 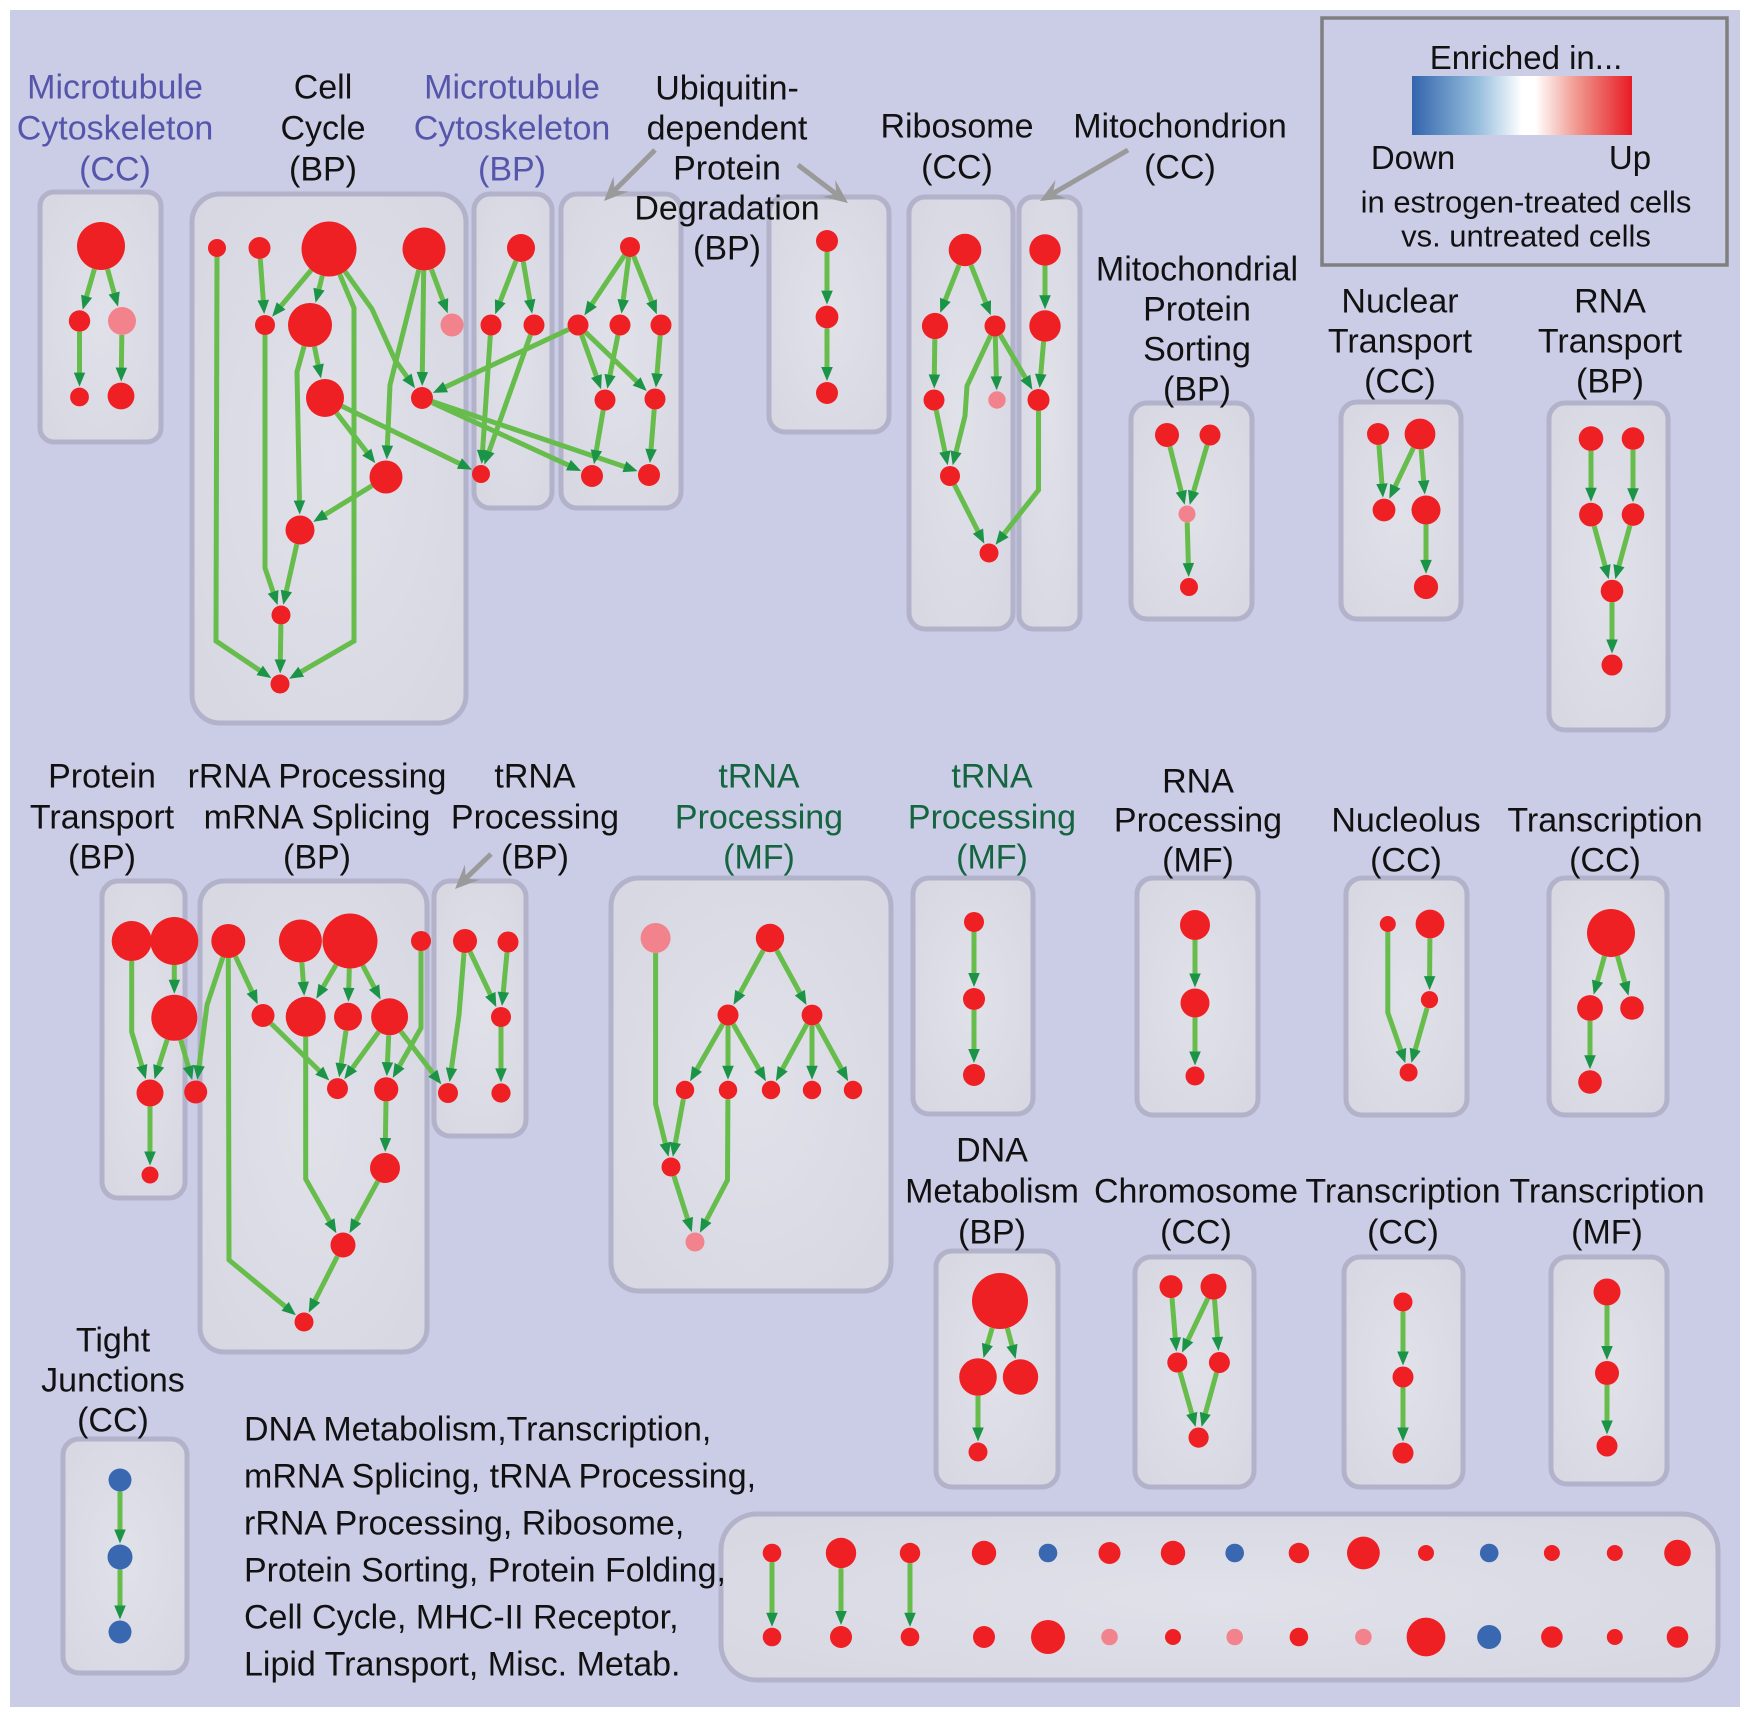 I want to click on svg-text: Mitochondrion, so click(x=1180, y=126).